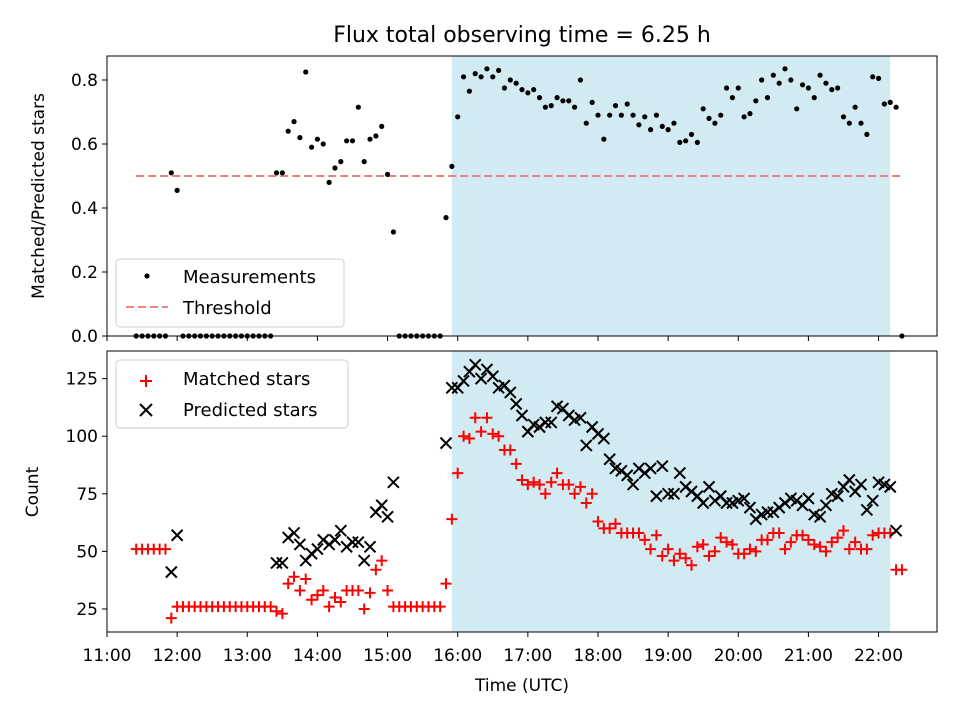 The height and width of the screenshot is (724, 960). What do you see at coordinates (84, 81) in the screenshot?
I see `y-tick-label: 0.8` at bounding box center [84, 81].